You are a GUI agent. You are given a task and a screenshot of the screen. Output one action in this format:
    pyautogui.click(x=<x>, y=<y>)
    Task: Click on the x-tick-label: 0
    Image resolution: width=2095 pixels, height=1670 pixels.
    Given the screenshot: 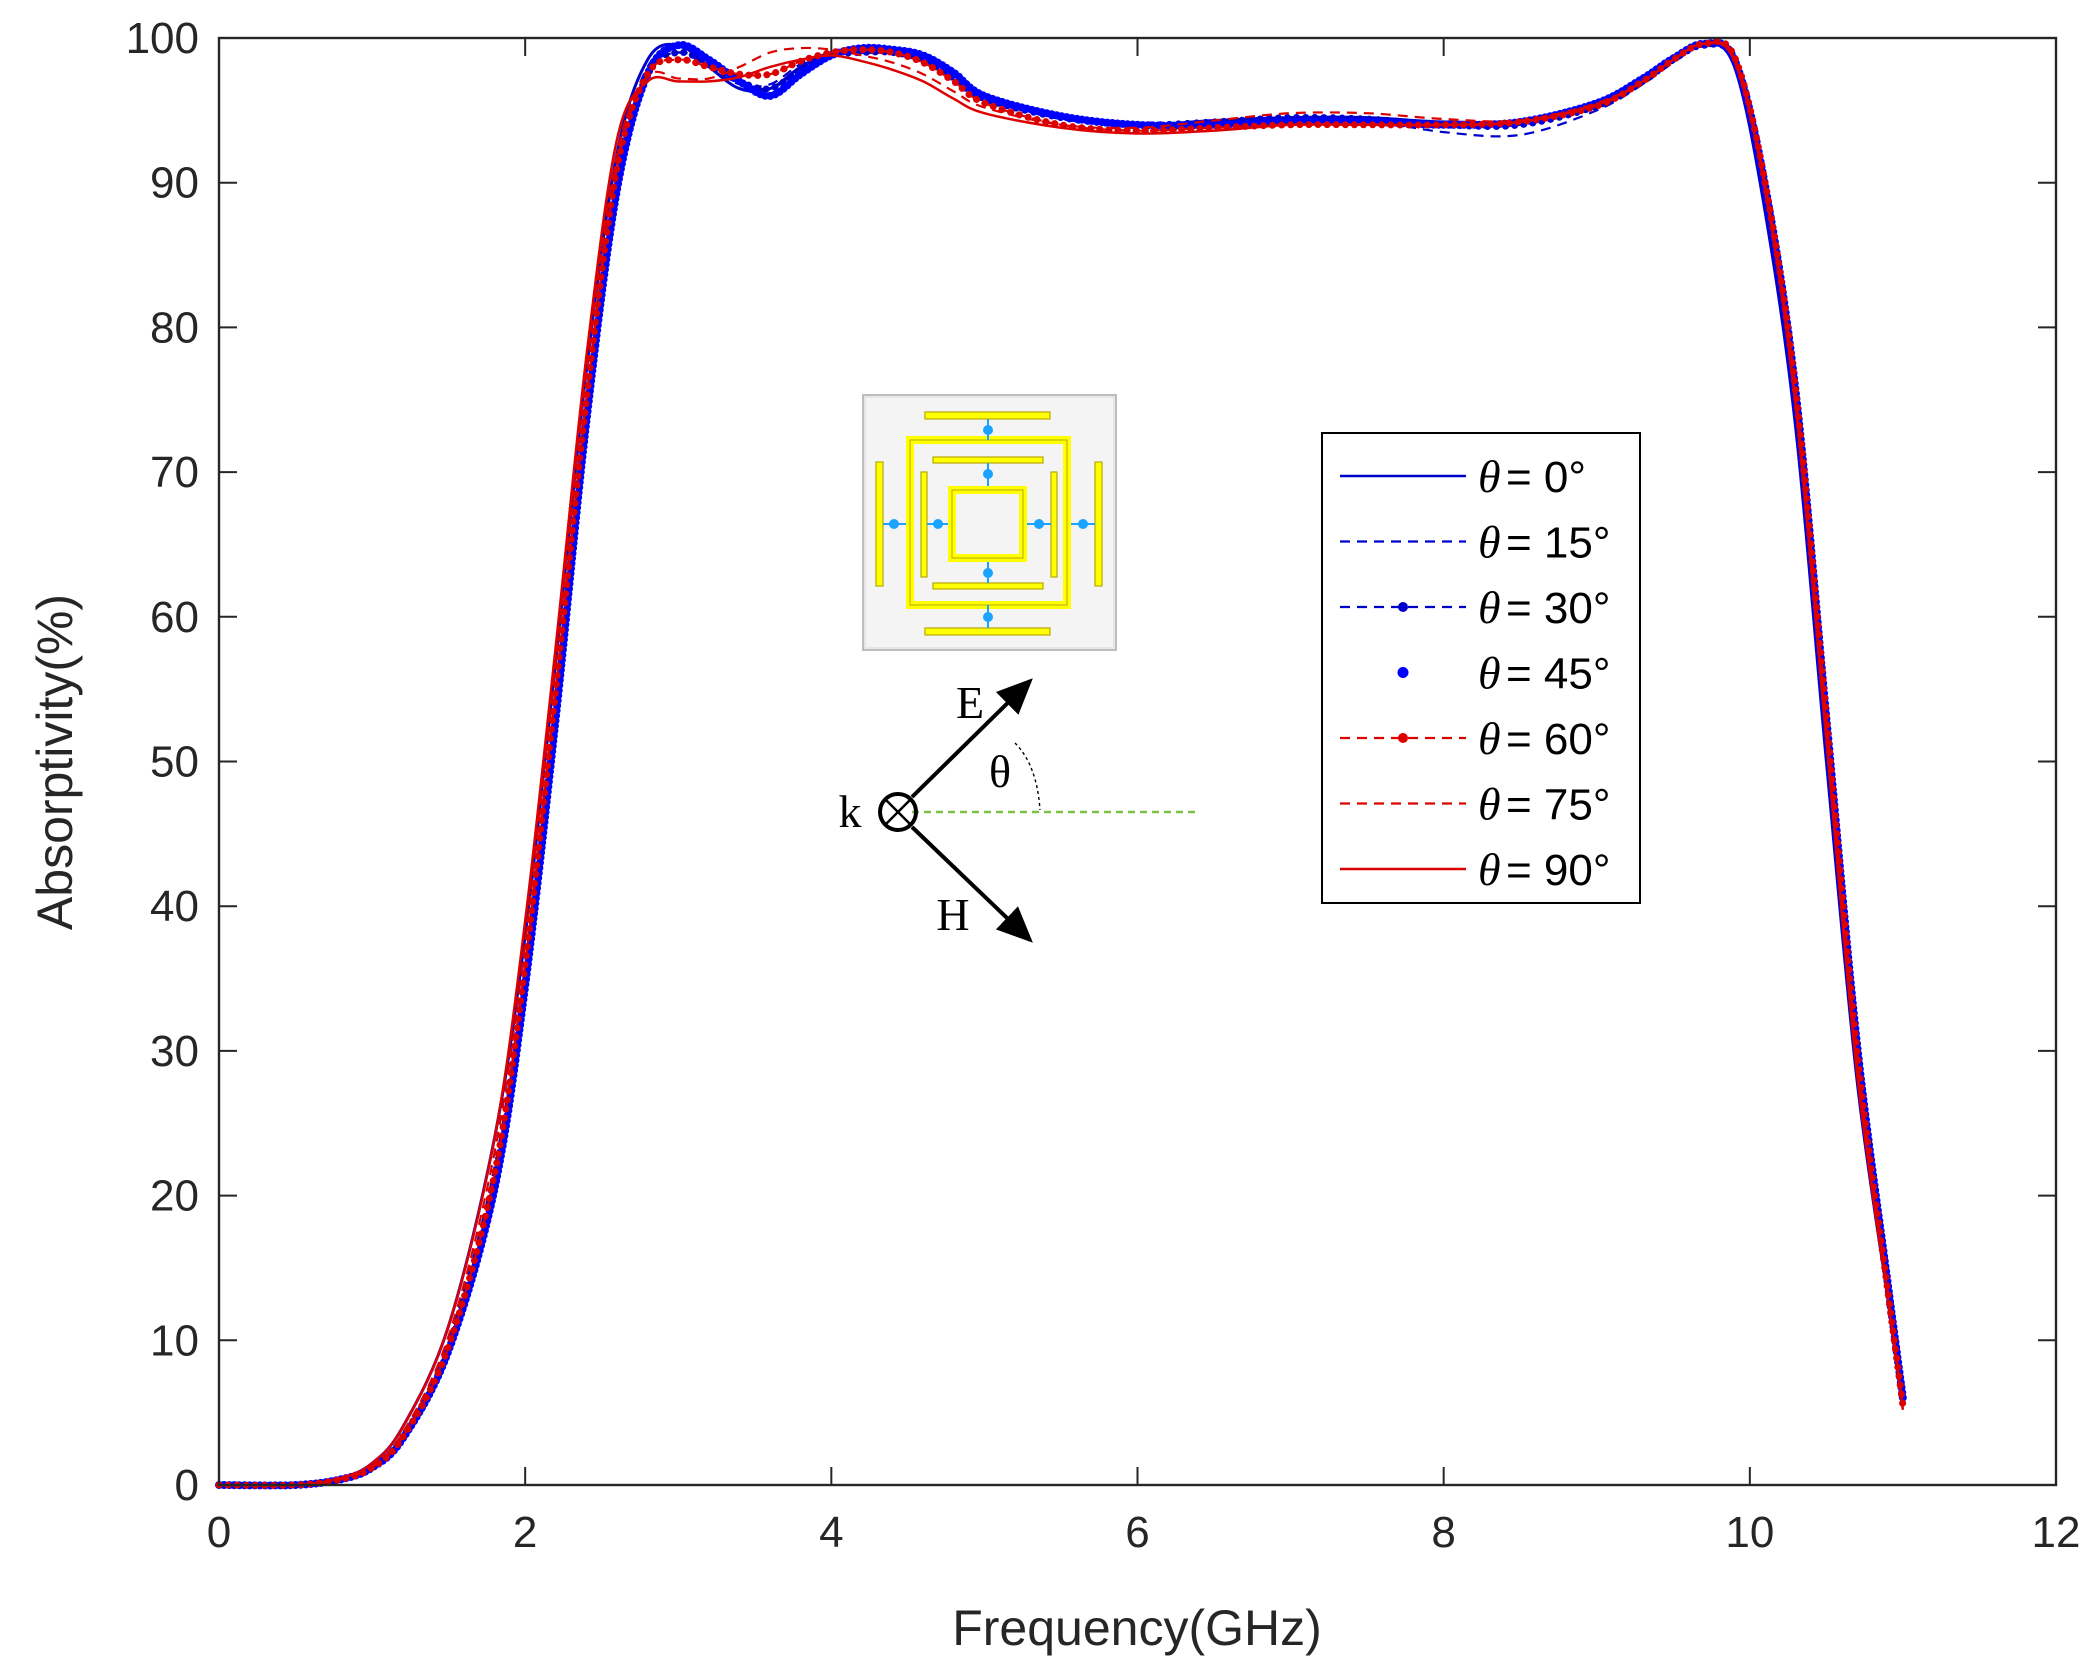 What is the action you would take?
    pyautogui.click(x=219, y=1532)
    